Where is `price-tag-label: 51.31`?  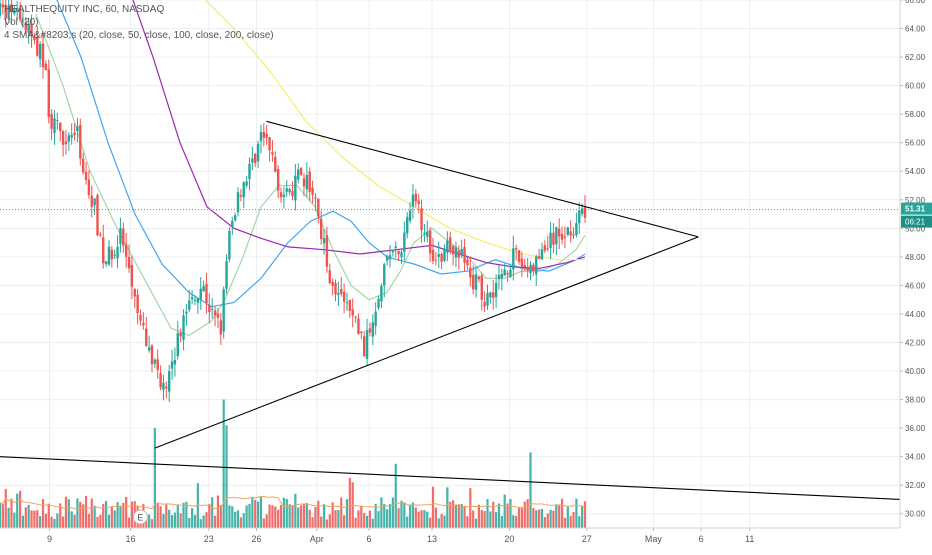
price-tag-label: 51.31 is located at coordinates (915, 209).